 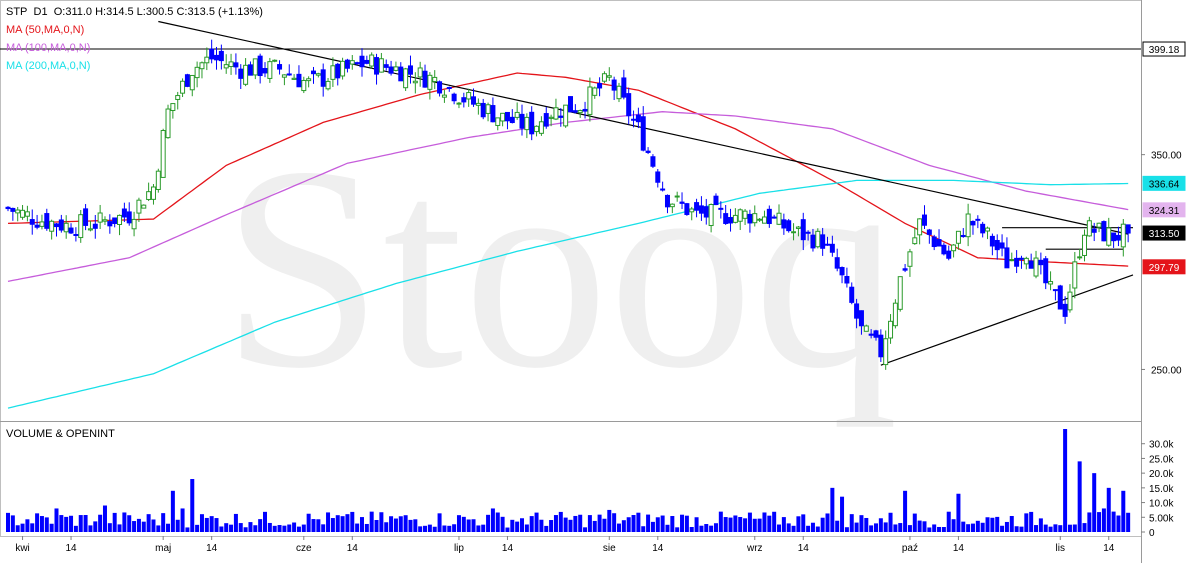 What do you see at coordinates (1060, 548) in the screenshot?
I see `time-axis-label: lis` at bounding box center [1060, 548].